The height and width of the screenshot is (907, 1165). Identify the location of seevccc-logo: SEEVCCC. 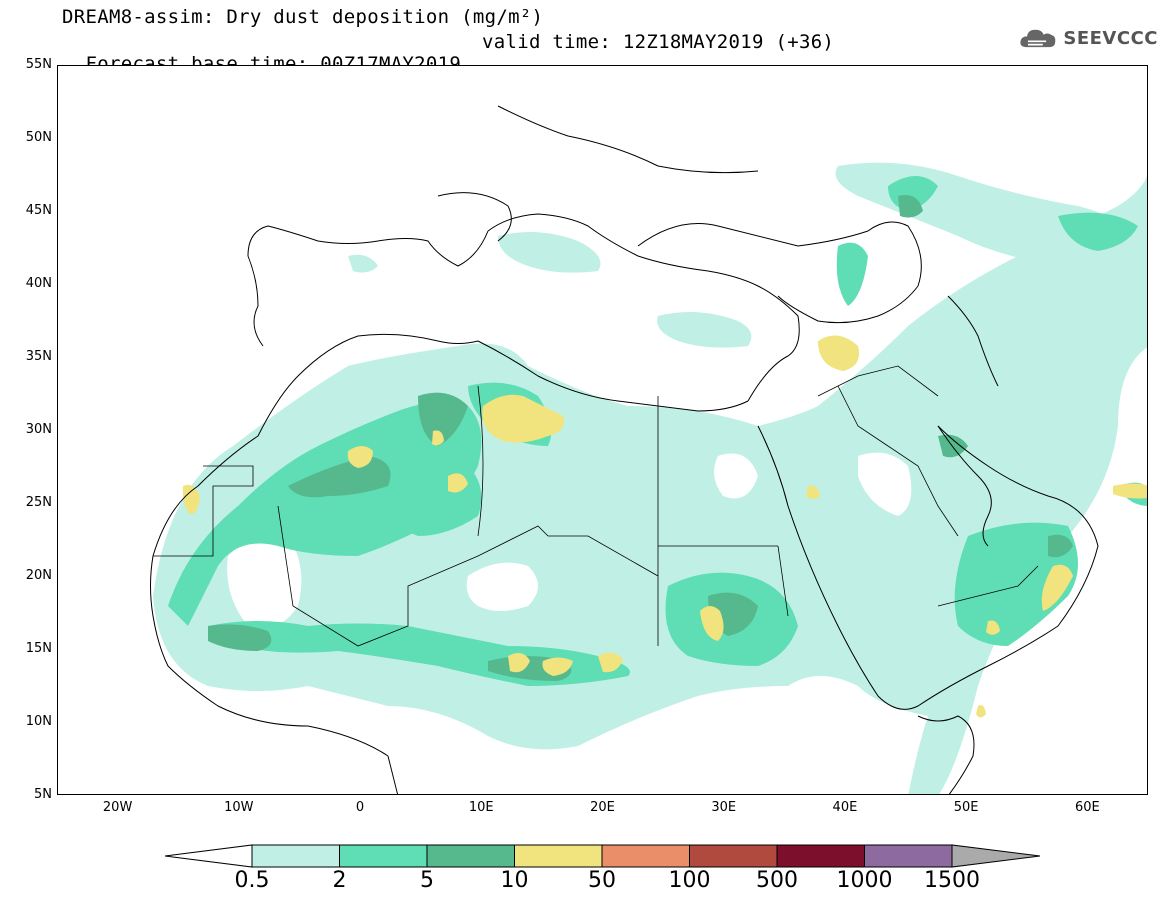
(1088, 38).